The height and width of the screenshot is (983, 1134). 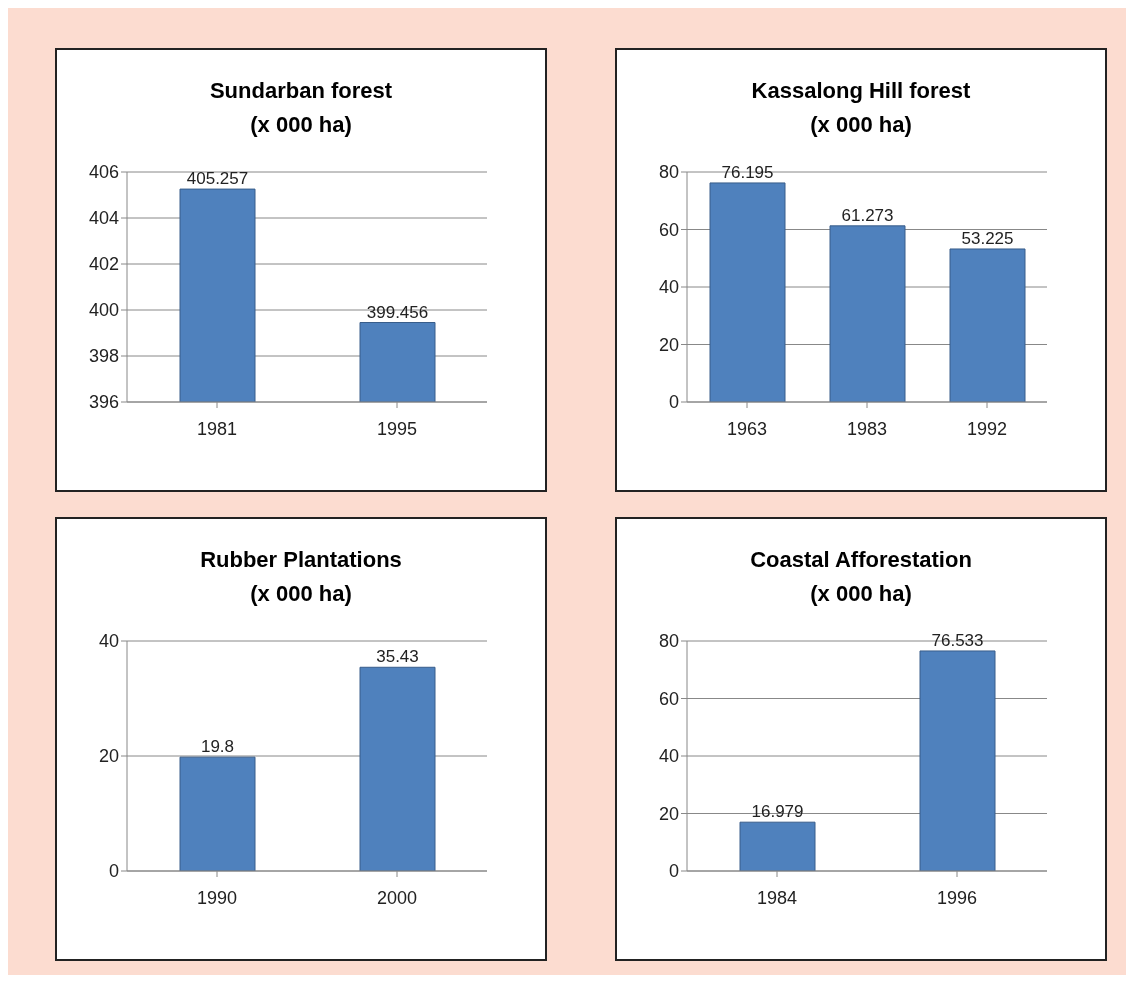 What do you see at coordinates (987, 428) in the screenshot?
I see `x-tick-label: 1992` at bounding box center [987, 428].